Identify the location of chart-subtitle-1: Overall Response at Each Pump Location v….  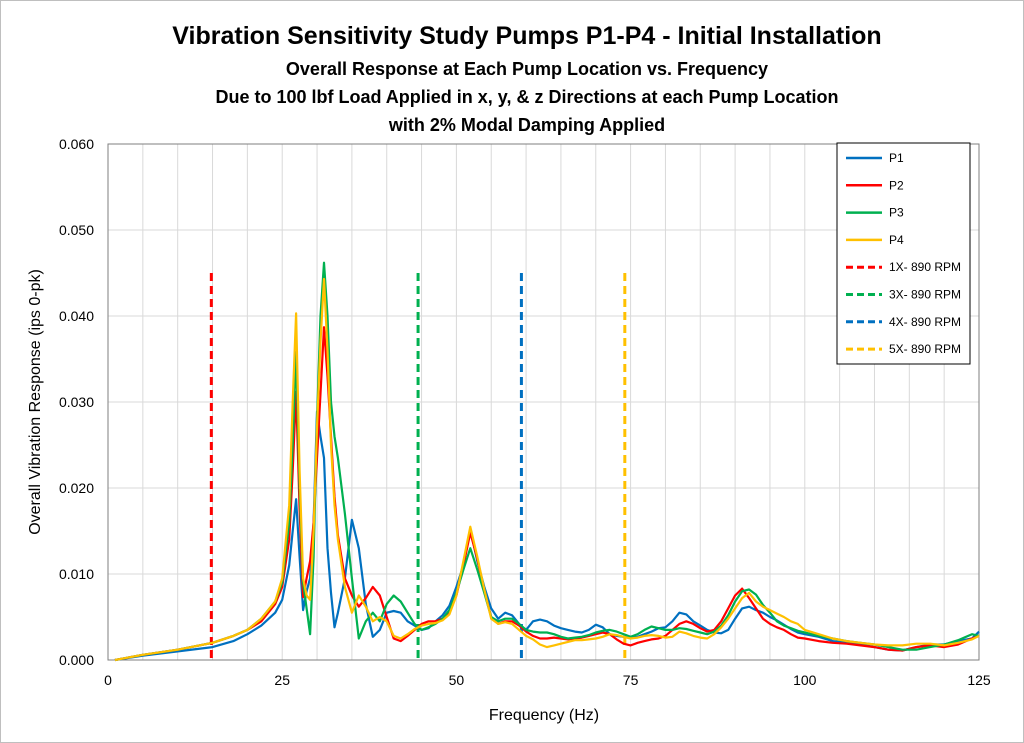
(527, 69).